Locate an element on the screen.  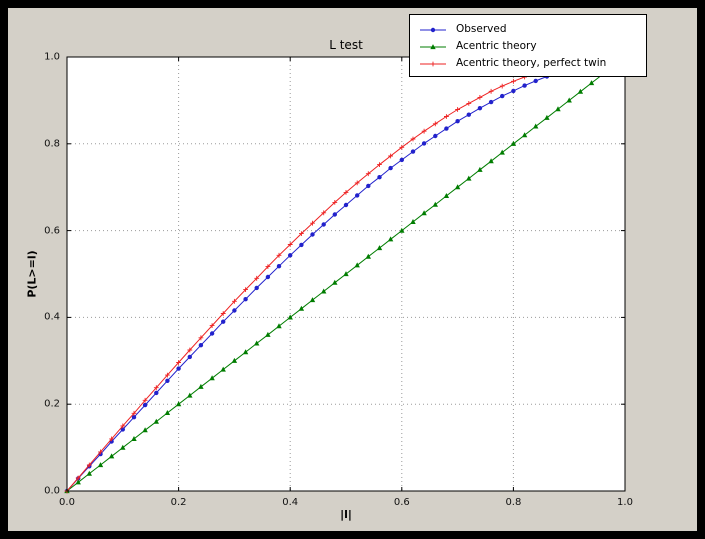
x-axis-label: |l| is located at coordinates (346, 514).